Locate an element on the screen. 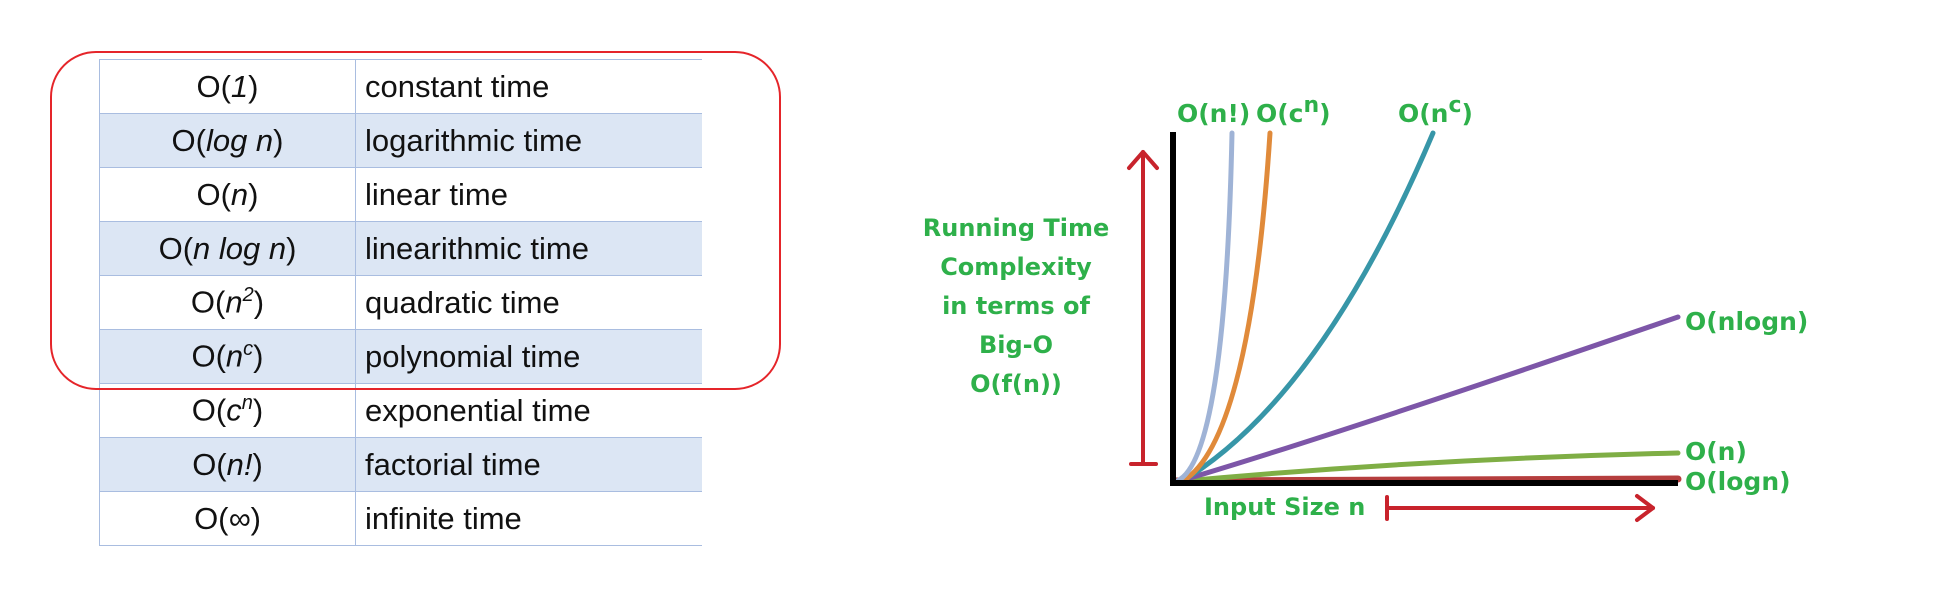  curve-label-factorial: O(n!) is located at coordinates (1213, 113).